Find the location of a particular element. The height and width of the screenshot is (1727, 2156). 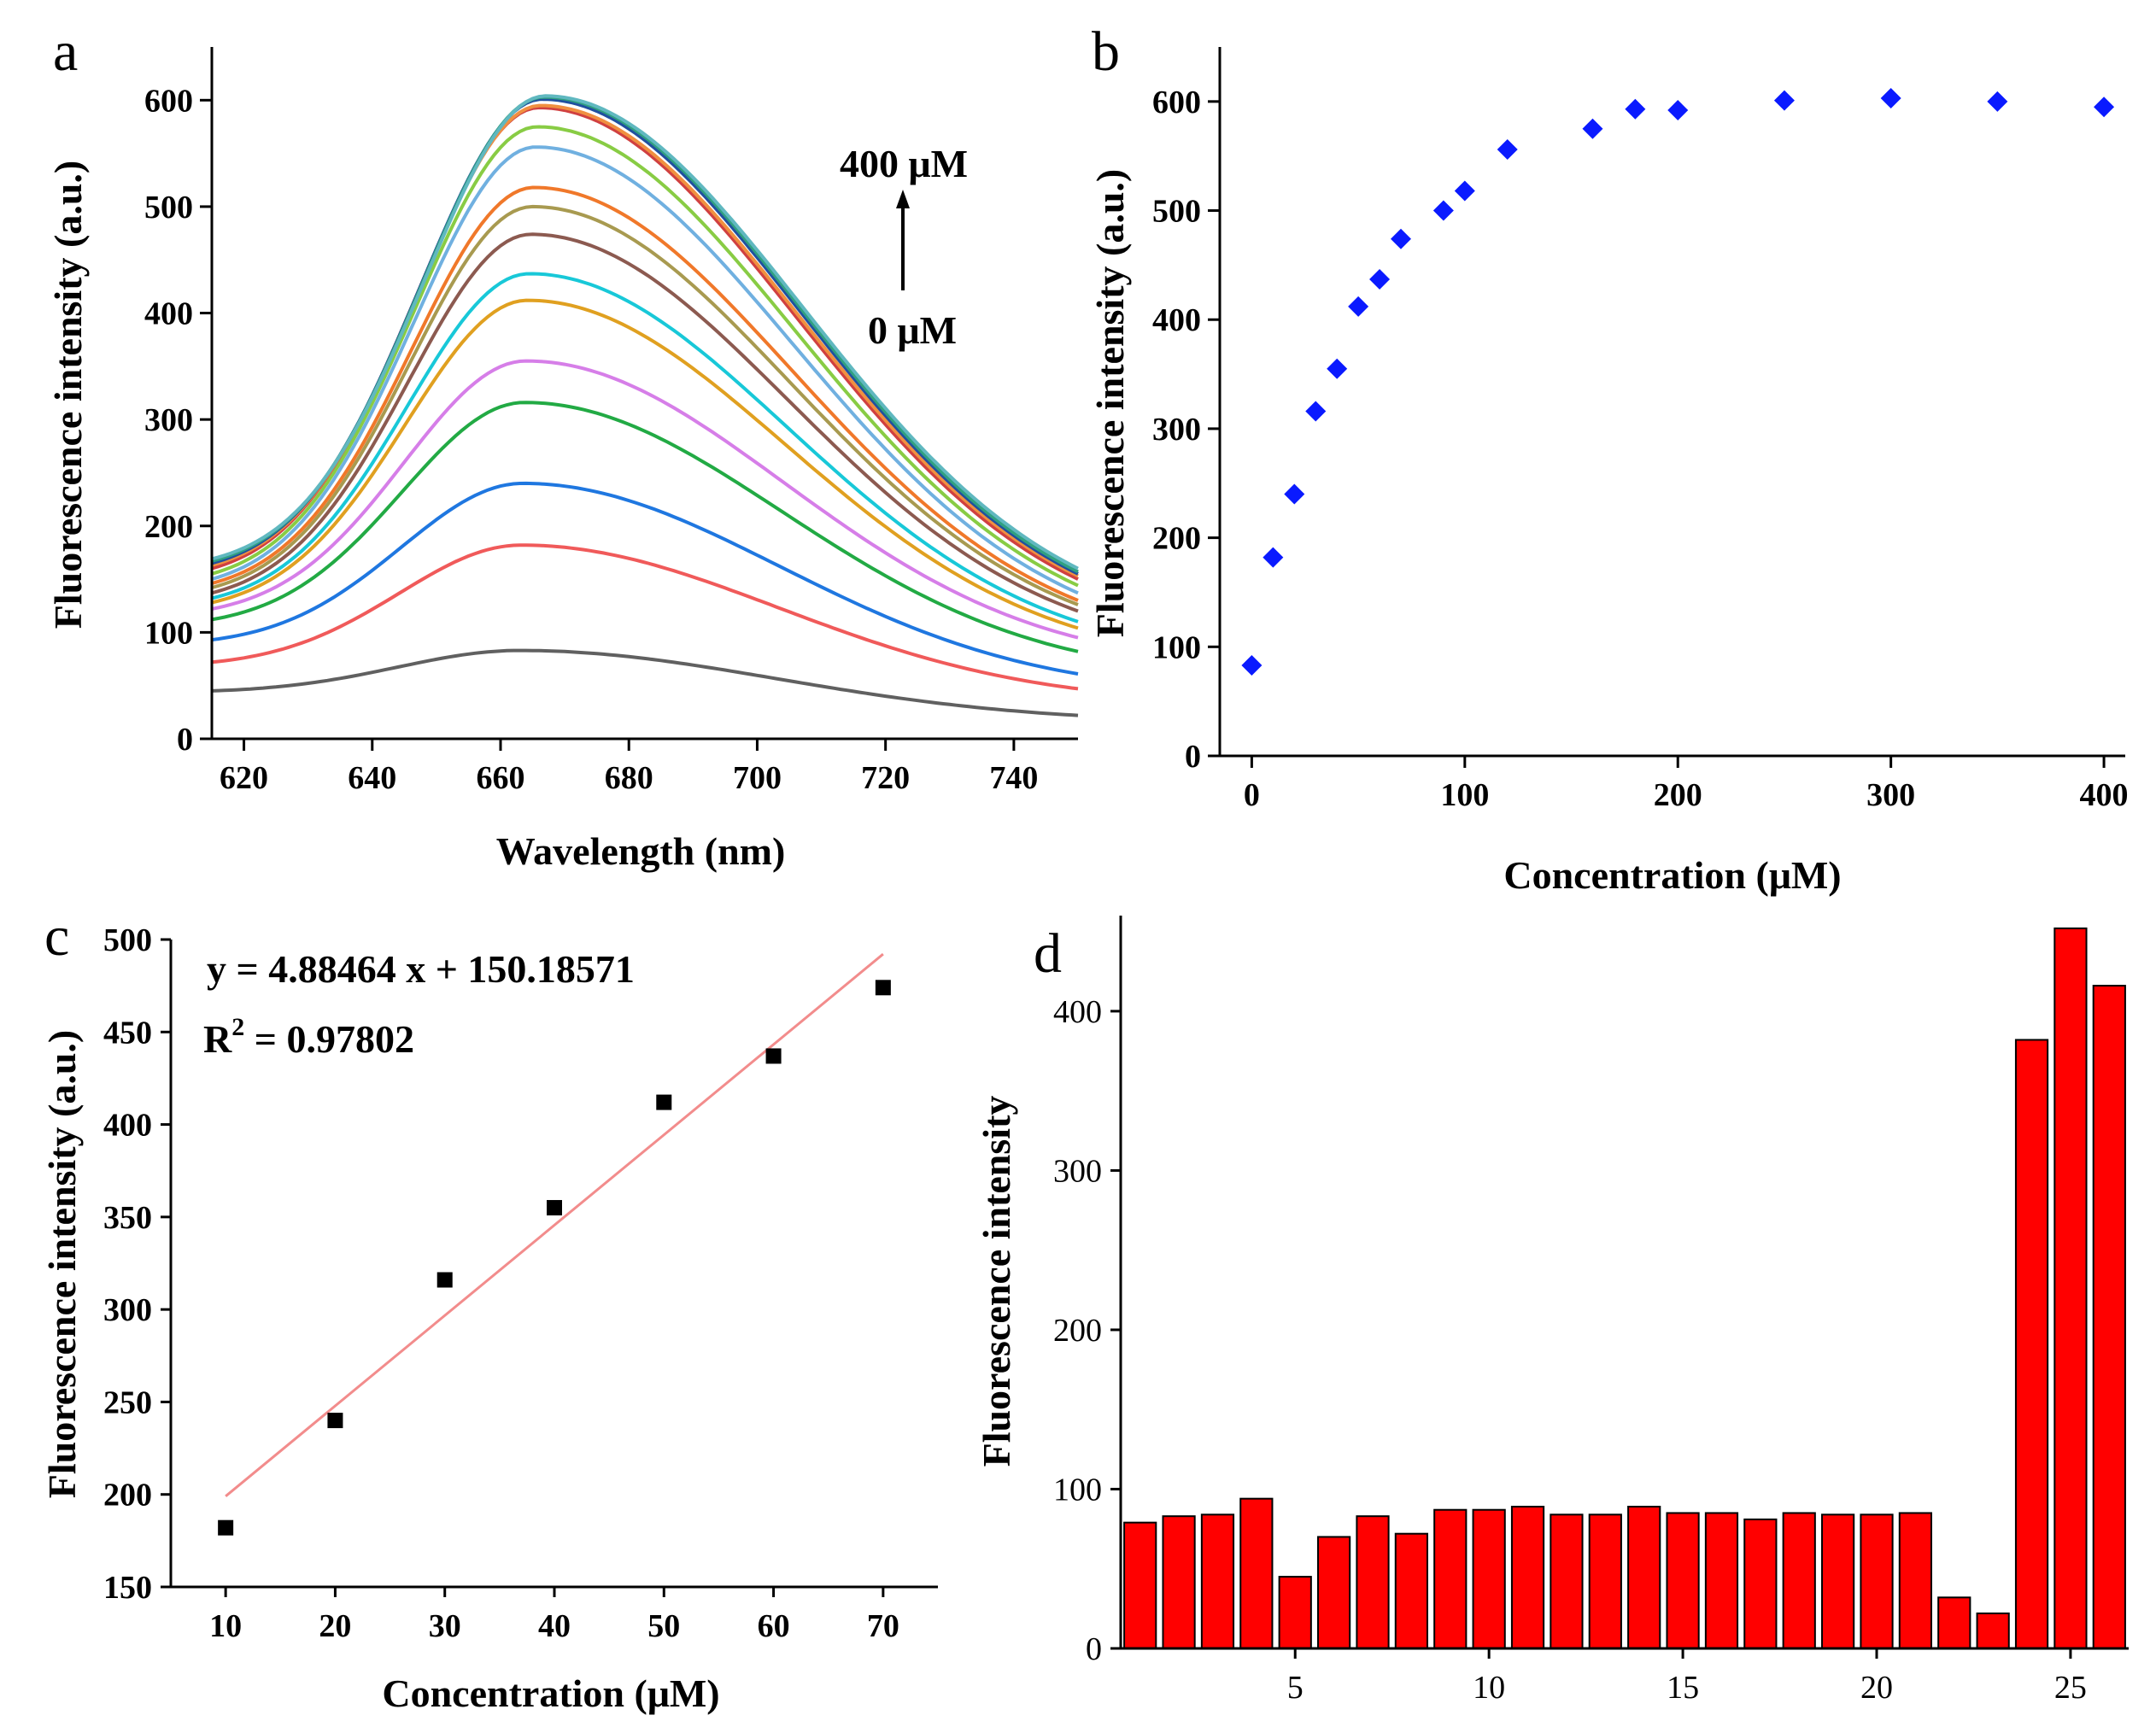

panel-c-x-tick-label-4: 50 is located at coordinates (664, 1626).